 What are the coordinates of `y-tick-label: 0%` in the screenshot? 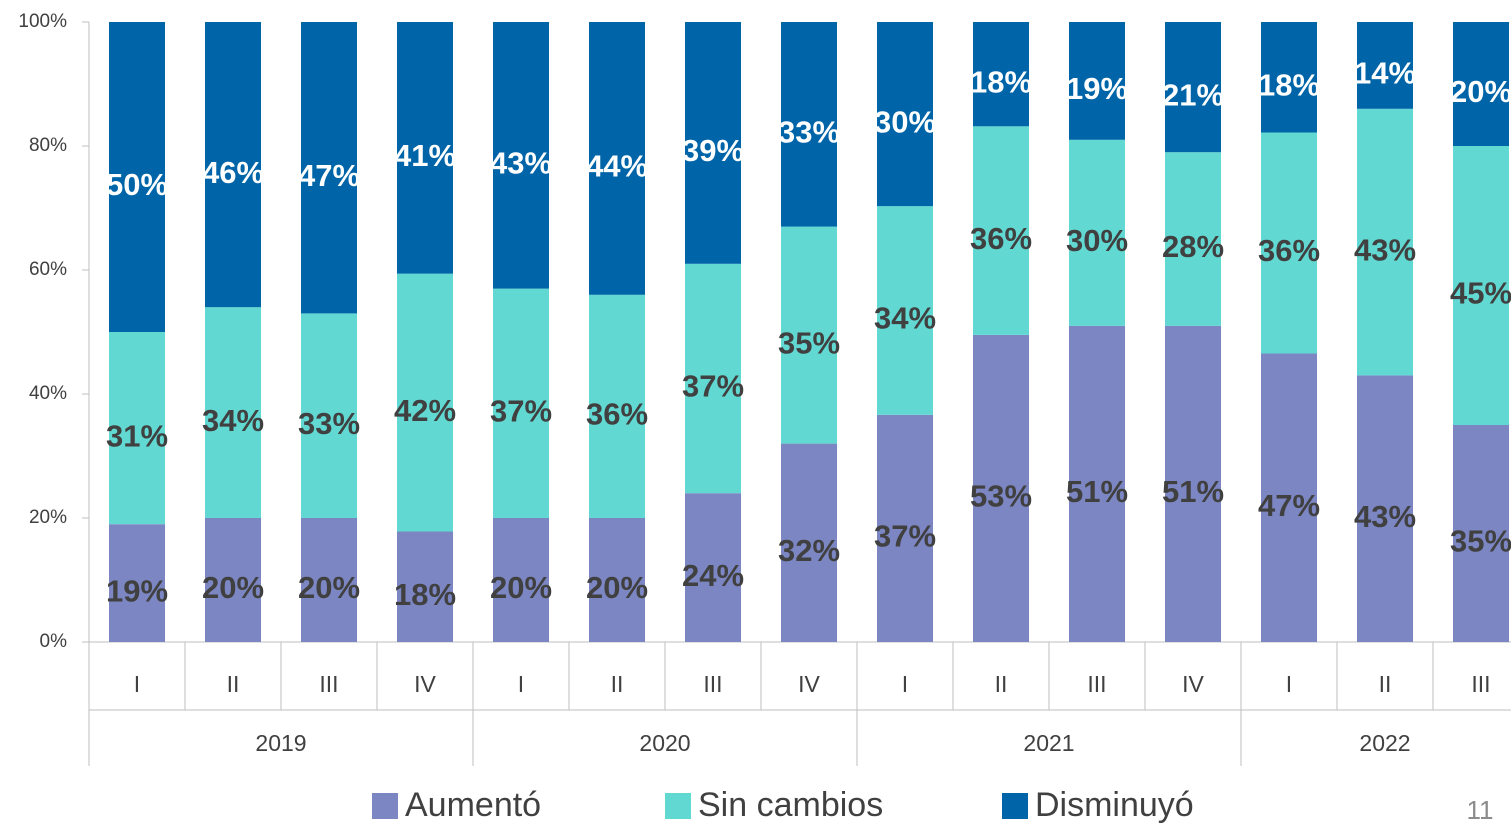 It's located at (54, 641).